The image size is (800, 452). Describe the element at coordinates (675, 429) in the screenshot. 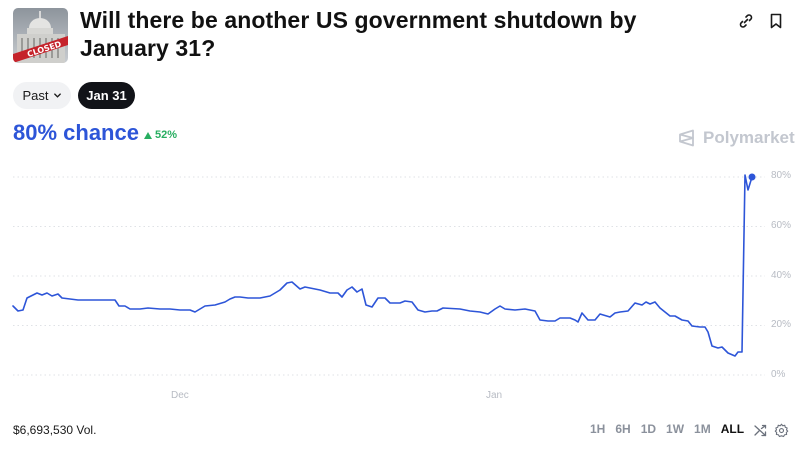

I see `range-1w: 1W` at that location.